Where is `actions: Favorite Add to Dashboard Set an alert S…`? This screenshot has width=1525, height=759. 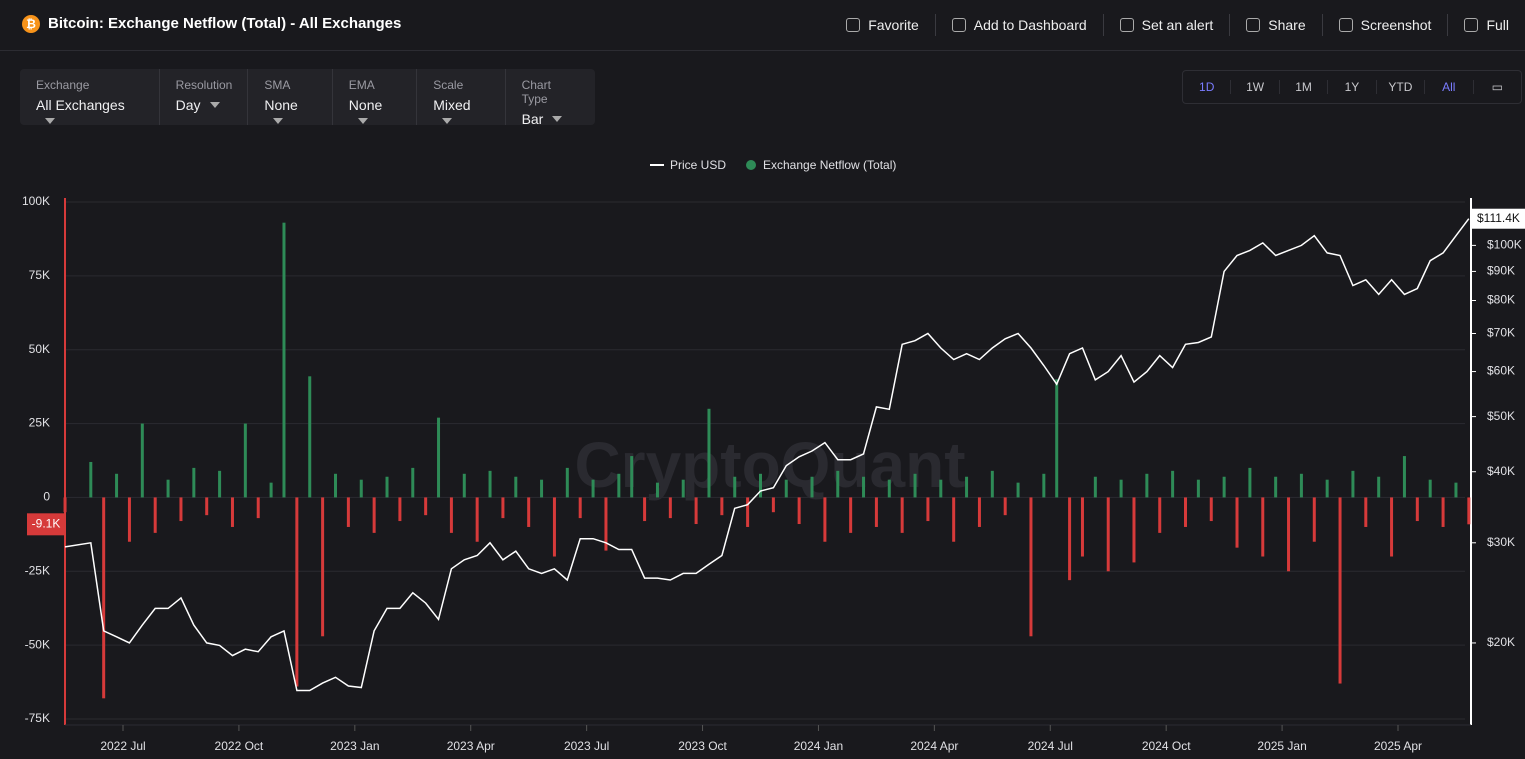 actions: Favorite Add to Dashboard Set an alert S… is located at coordinates (1177, 25).